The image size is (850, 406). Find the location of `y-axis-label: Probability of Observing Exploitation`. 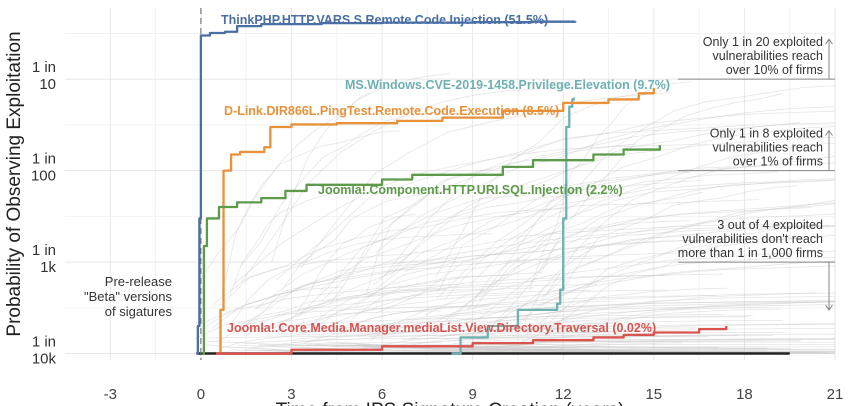

y-axis-label: Probability of Observing Exploitation is located at coordinates (14, 183).